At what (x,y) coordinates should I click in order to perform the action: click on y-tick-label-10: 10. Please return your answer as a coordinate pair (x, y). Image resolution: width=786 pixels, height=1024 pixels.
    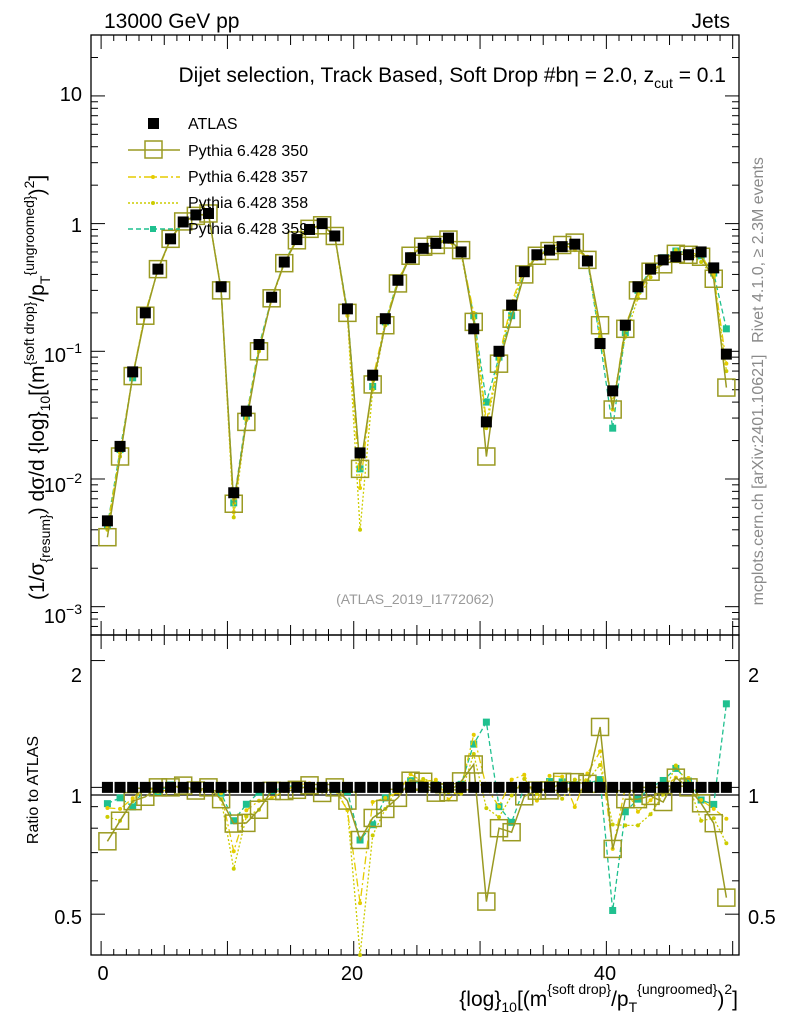
    Looking at the image, I should click on (71, 95).